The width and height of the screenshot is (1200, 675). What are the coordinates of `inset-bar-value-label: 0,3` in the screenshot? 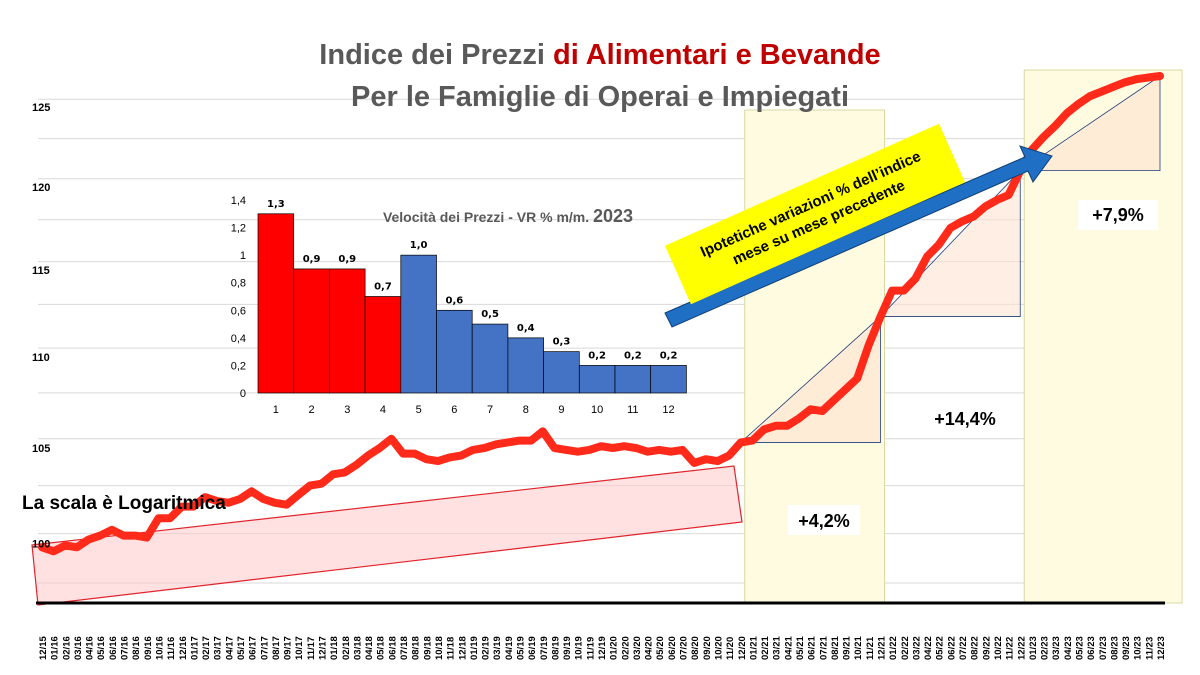 It's located at (562, 342).